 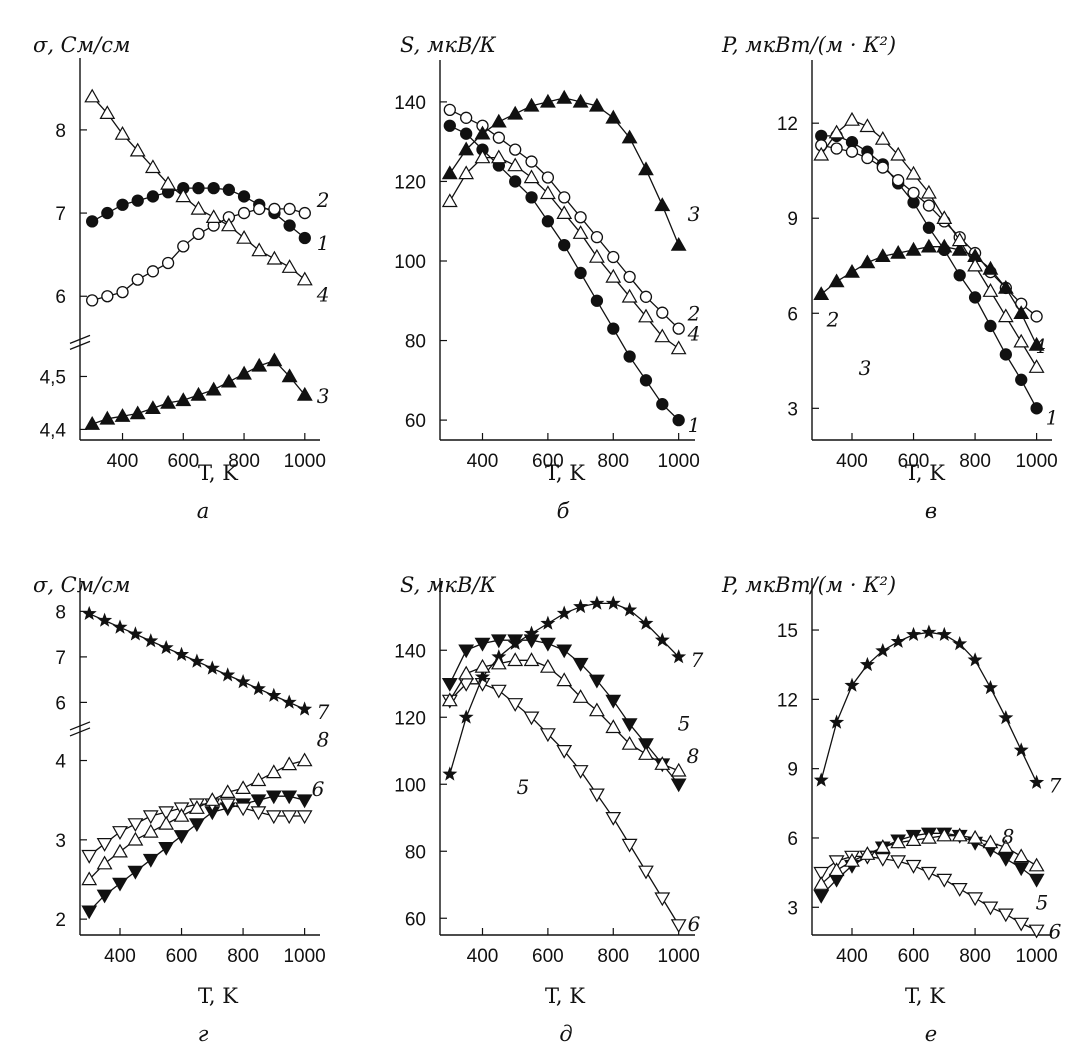 I want to click on y-tick-label: 140, so click(x=410, y=103).